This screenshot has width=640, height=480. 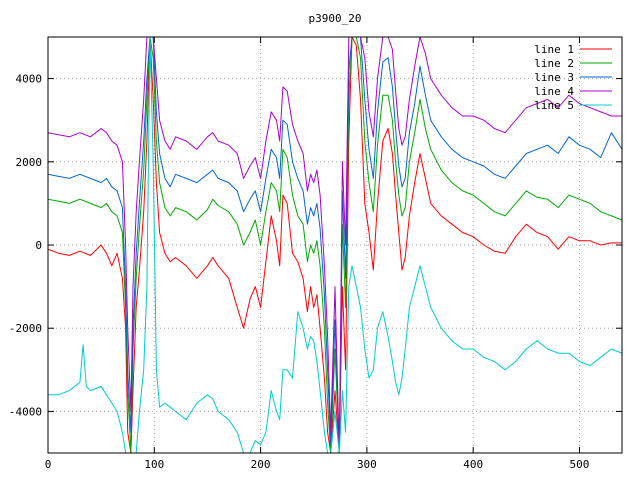 What do you see at coordinates (554, 63) in the screenshot?
I see `legend-label-2: line 2` at bounding box center [554, 63].